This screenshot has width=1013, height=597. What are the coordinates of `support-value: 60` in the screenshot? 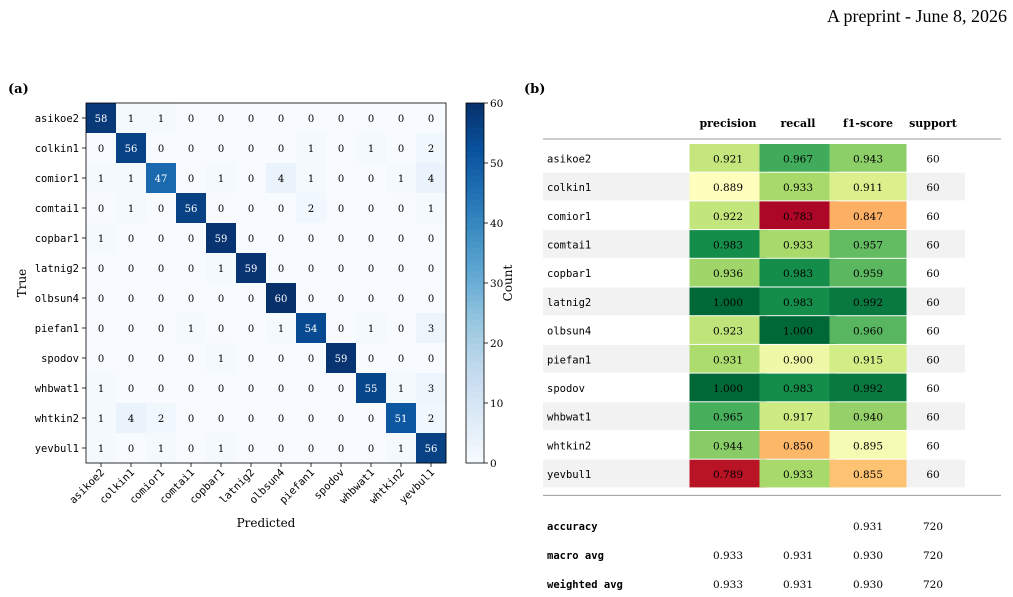 It's located at (932, 274).